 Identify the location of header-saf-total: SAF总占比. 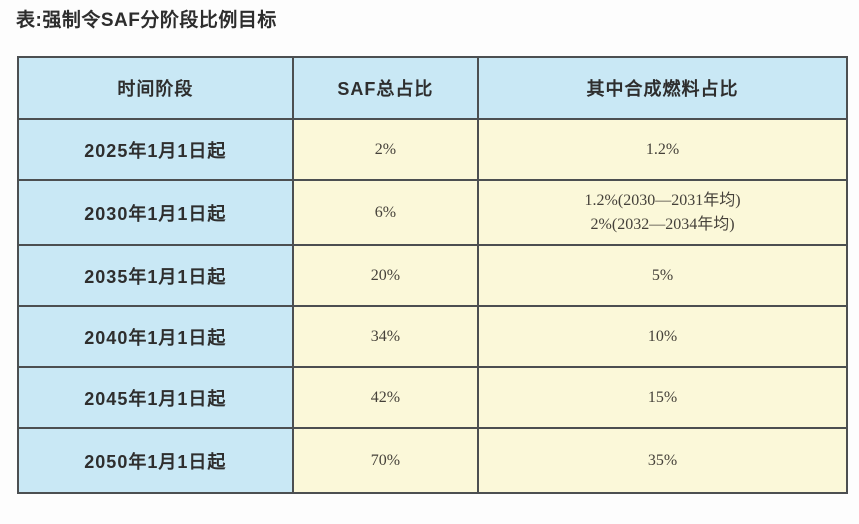
(385, 88).